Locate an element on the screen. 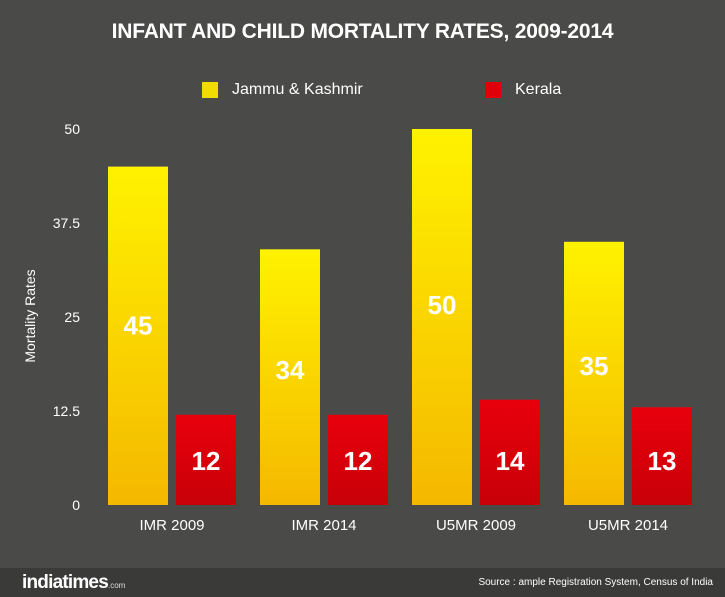 This screenshot has width=725, height=597. x-axis: IMR 2009 IMR 2014 U5MR 2009 U5MR 2014 is located at coordinates (403, 525).